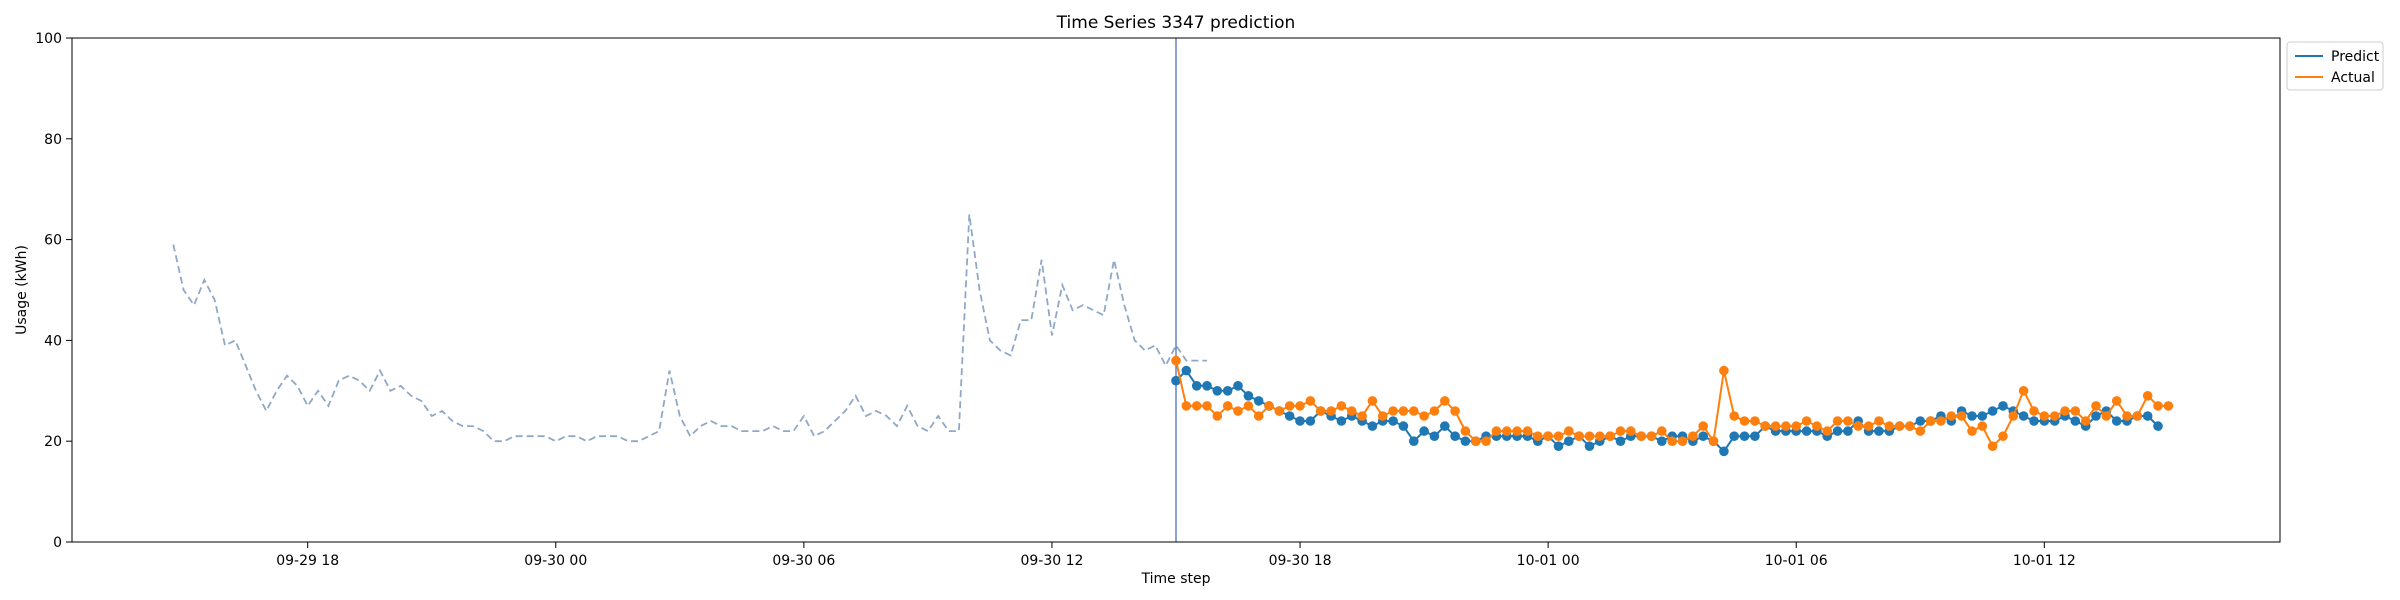 This screenshot has width=2400, height=600. What do you see at coordinates (1176, 579) in the screenshot?
I see `x-axis-label: Time step` at bounding box center [1176, 579].